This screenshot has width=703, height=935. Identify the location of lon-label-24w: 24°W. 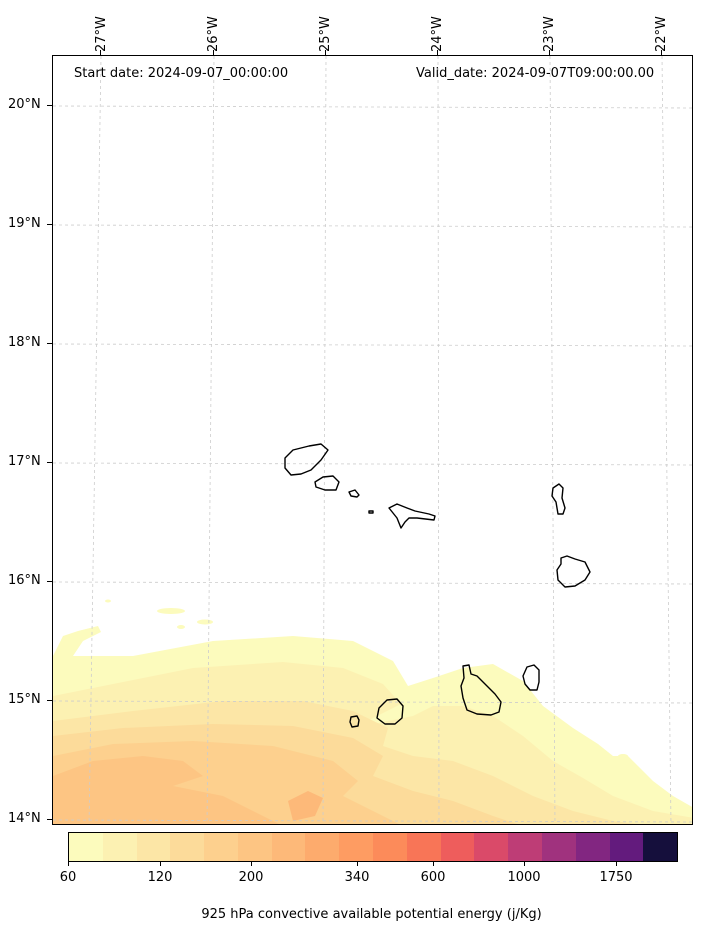
(437, 34).